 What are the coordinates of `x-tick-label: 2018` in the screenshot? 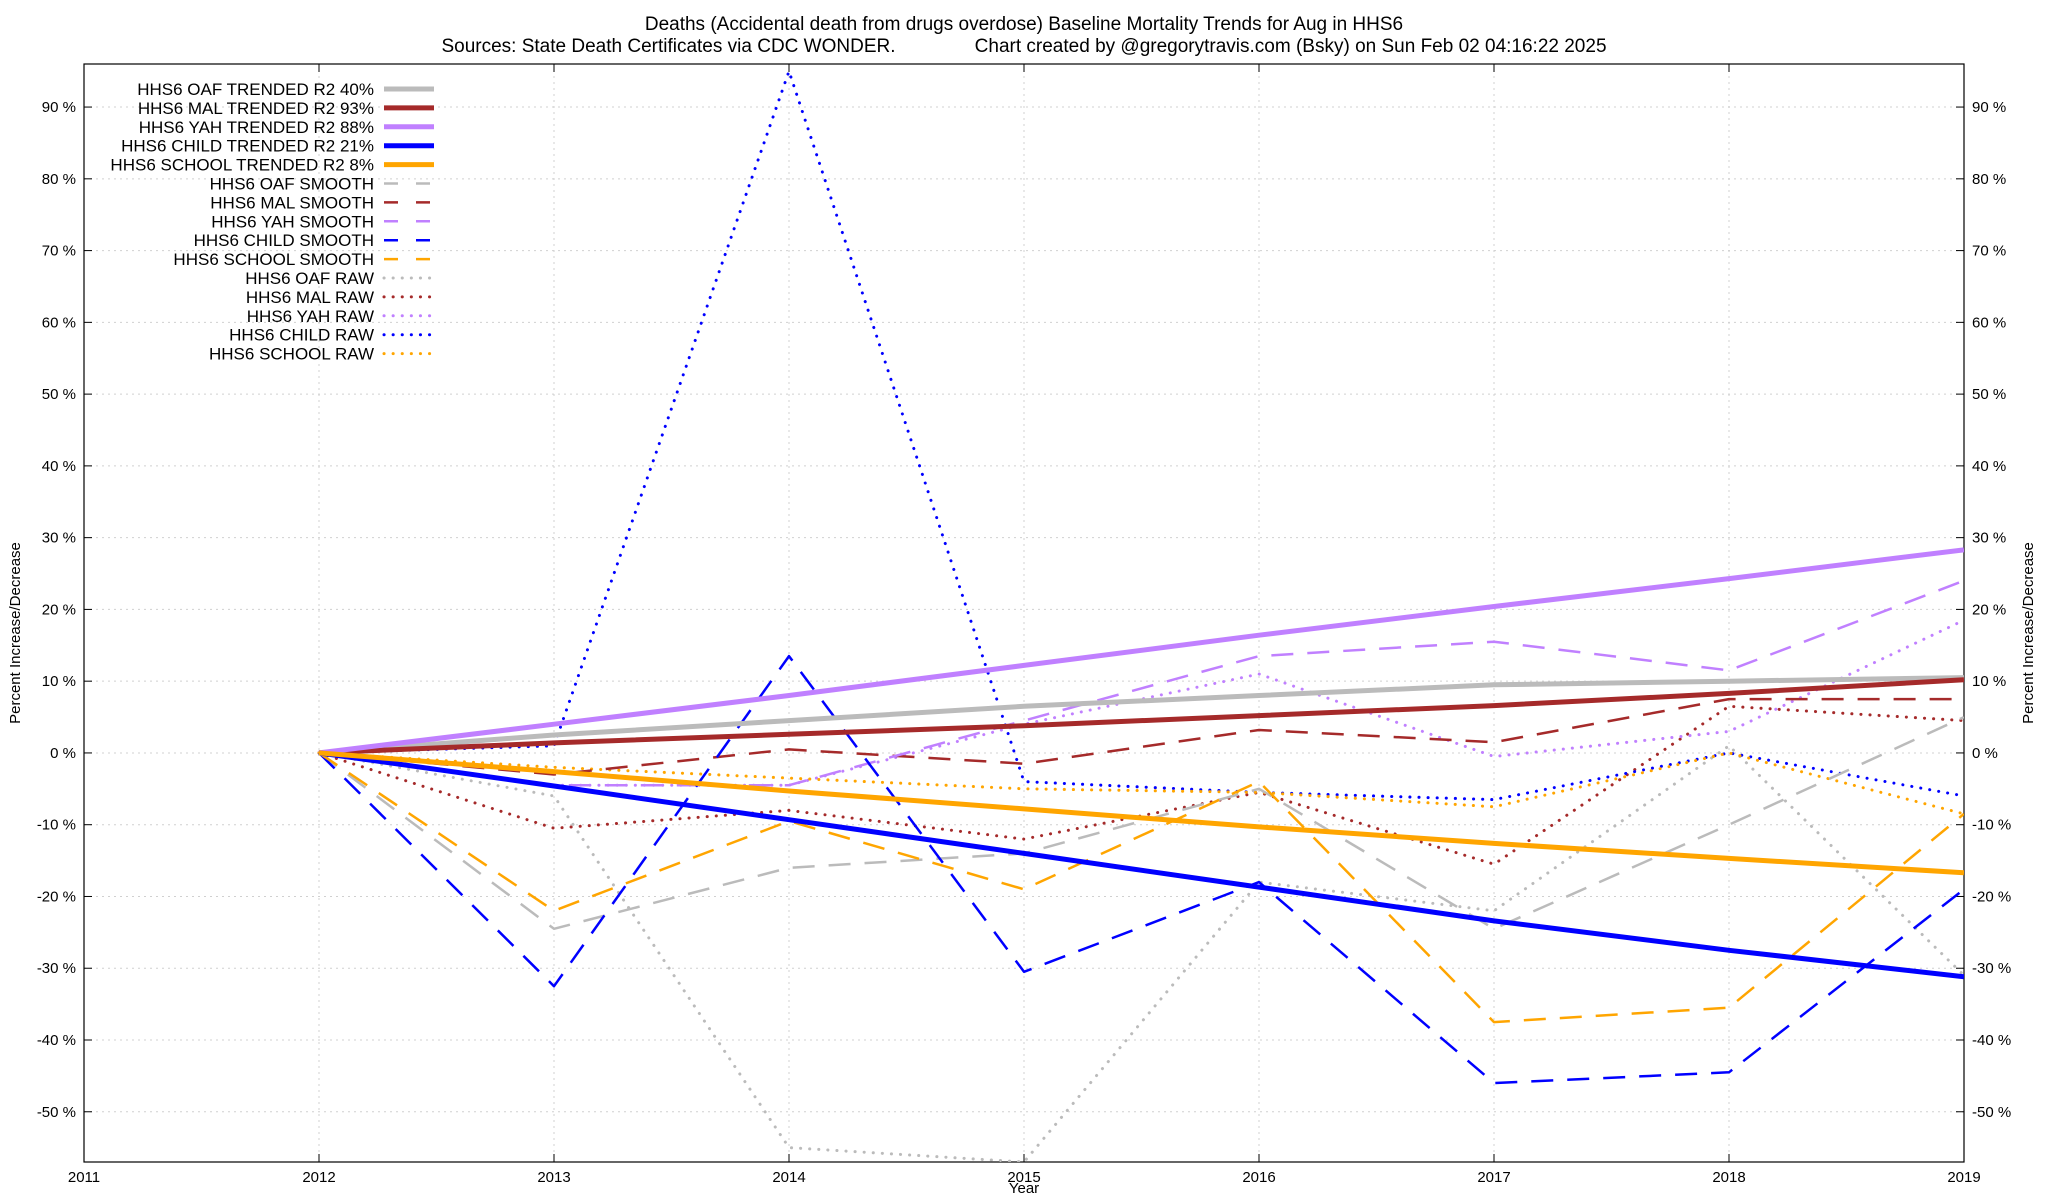 It's located at (1728, 1177).